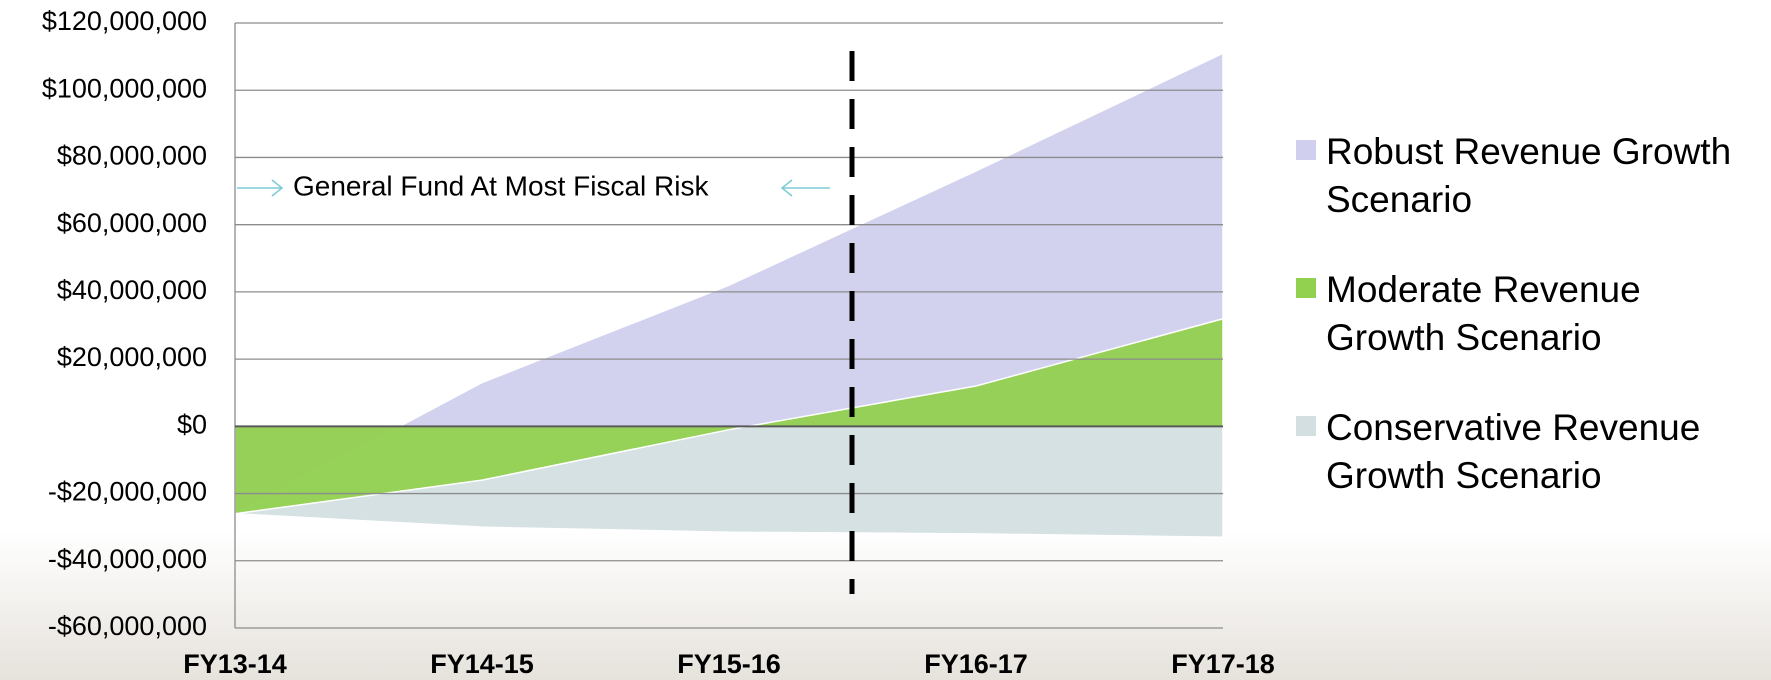  Describe the element at coordinates (976, 664) in the screenshot. I see `x-tick-label: FY16-17` at that location.